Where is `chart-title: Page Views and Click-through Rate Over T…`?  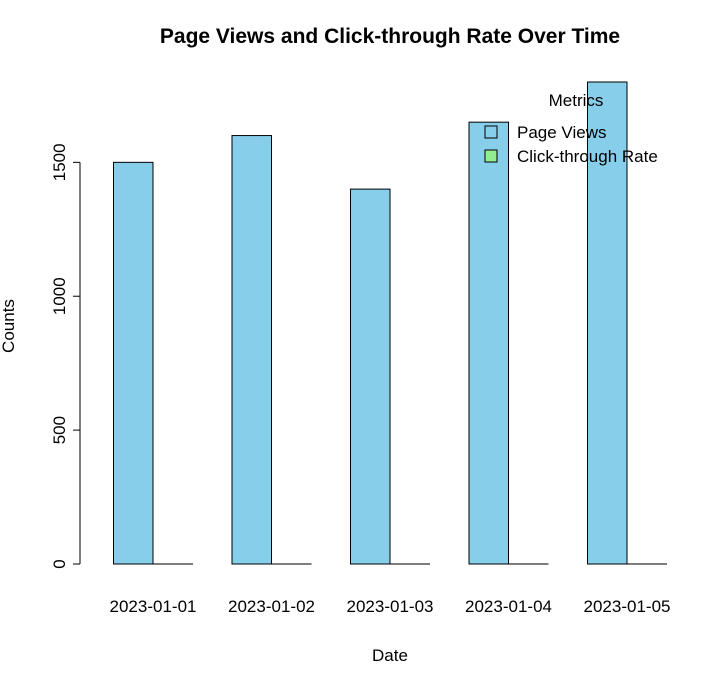
chart-title: Page Views and Click-through Rate Over T… is located at coordinates (390, 36).